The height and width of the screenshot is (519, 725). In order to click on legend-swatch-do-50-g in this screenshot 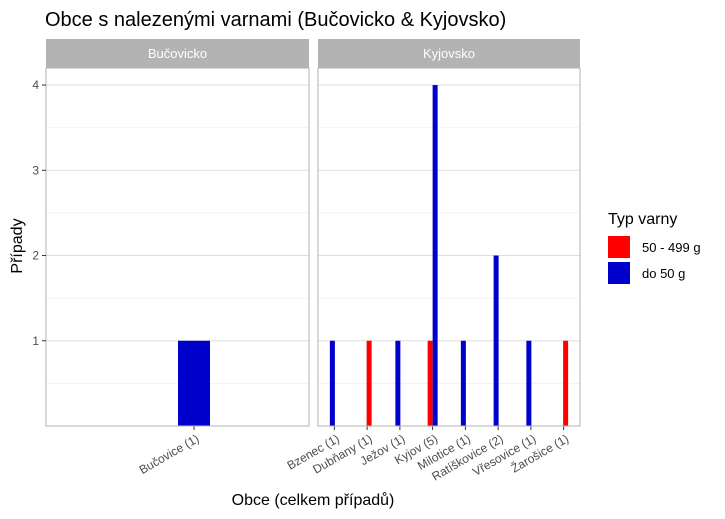, I will do `click(619, 273)`.